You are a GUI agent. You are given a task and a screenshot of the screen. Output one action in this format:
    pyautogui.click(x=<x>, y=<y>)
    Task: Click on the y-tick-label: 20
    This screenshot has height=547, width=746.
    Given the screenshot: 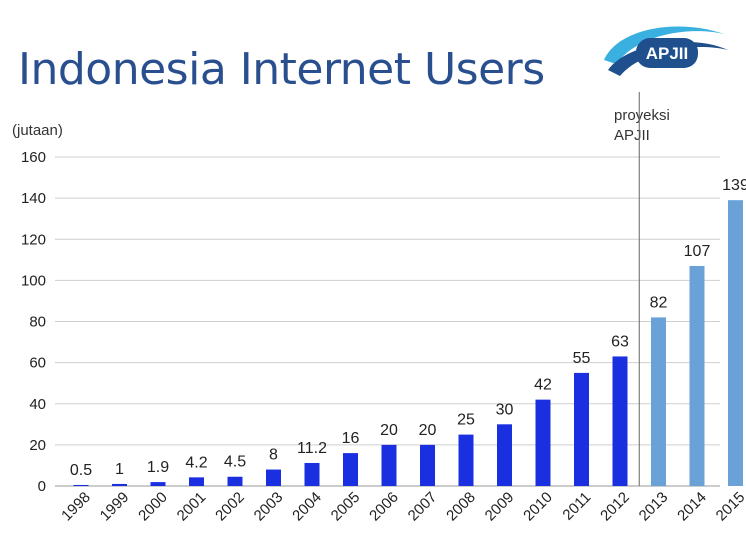 What is the action you would take?
    pyautogui.click(x=37, y=445)
    